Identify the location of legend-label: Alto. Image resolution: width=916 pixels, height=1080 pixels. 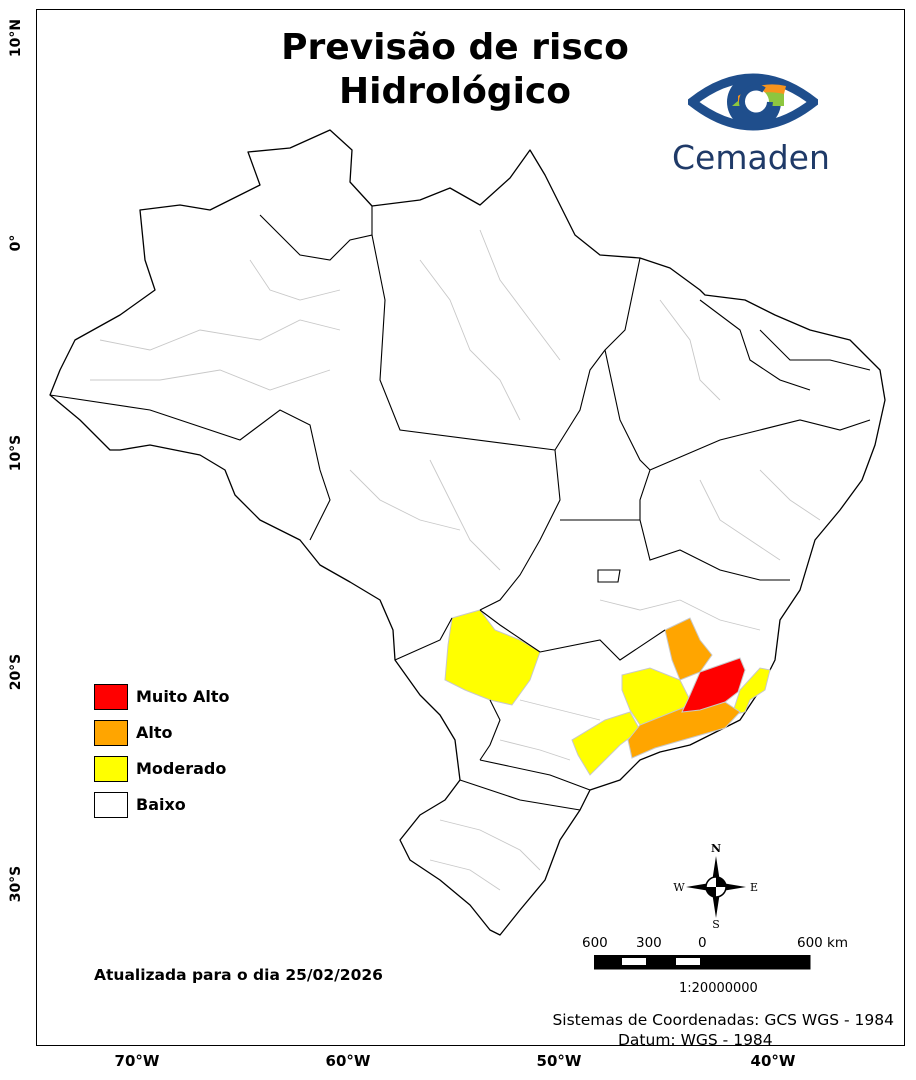
(154, 732).